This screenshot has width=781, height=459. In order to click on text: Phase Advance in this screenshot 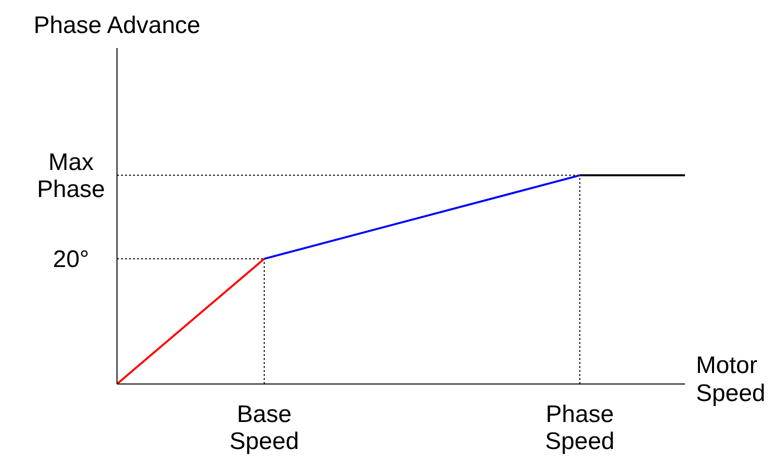, I will do `click(117, 26)`.